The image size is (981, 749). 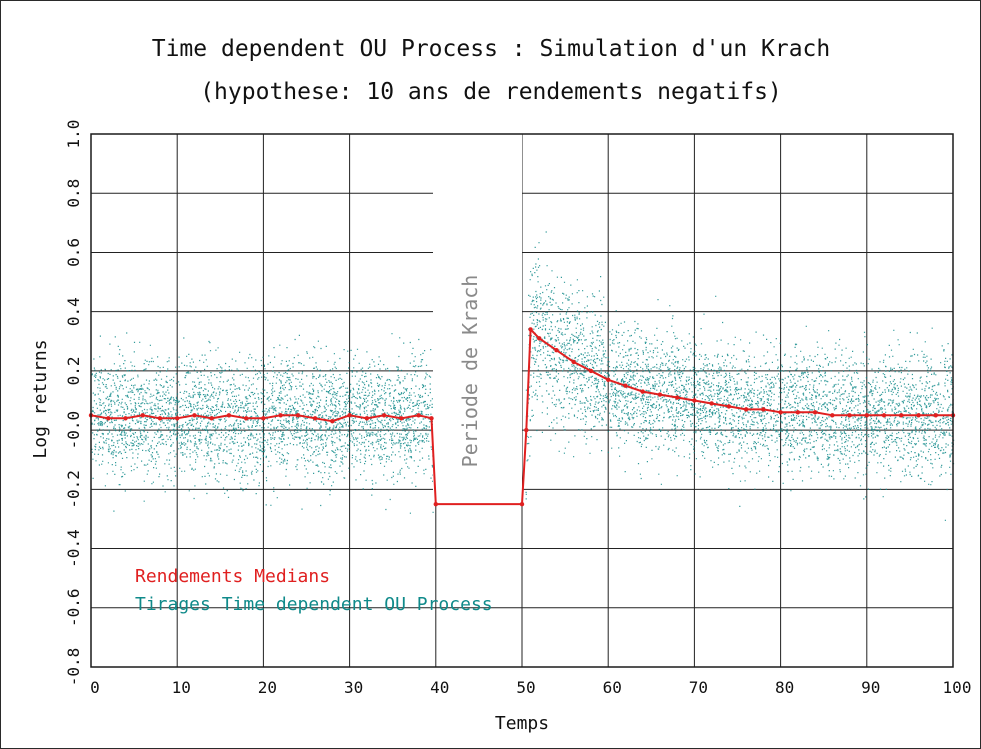 What do you see at coordinates (267, 687) in the screenshot?
I see `x-tick-label: 20` at bounding box center [267, 687].